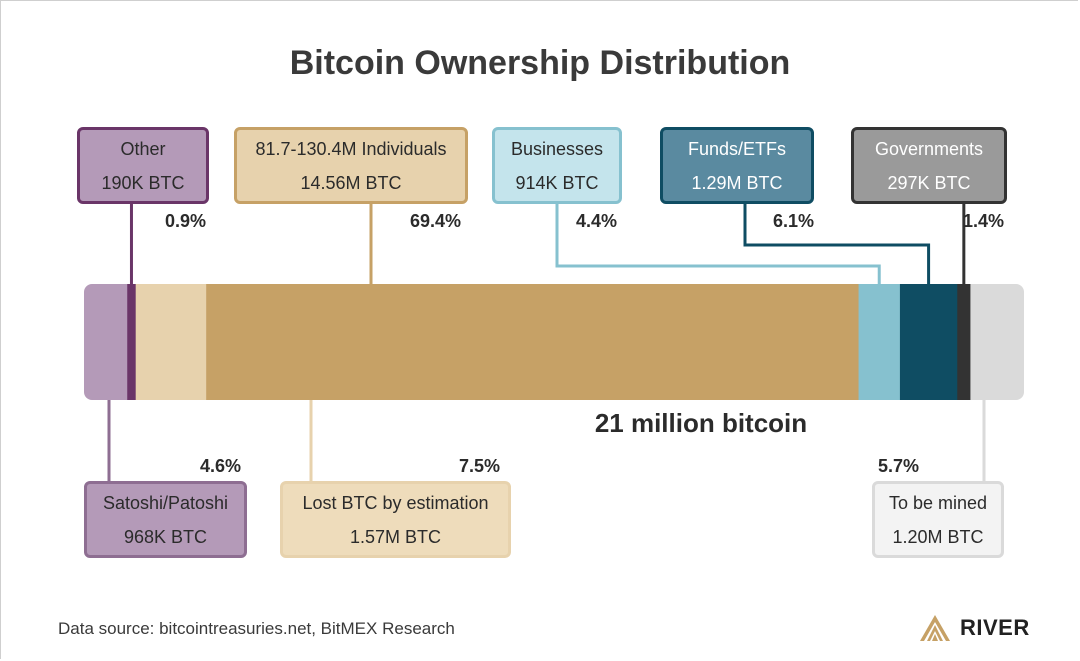 Image resolution: width=1080 pixels, height=661 pixels. What do you see at coordinates (597, 221) in the screenshot?
I see `percent-label-businesses: 4.4%` at bounding box center [597, 221].